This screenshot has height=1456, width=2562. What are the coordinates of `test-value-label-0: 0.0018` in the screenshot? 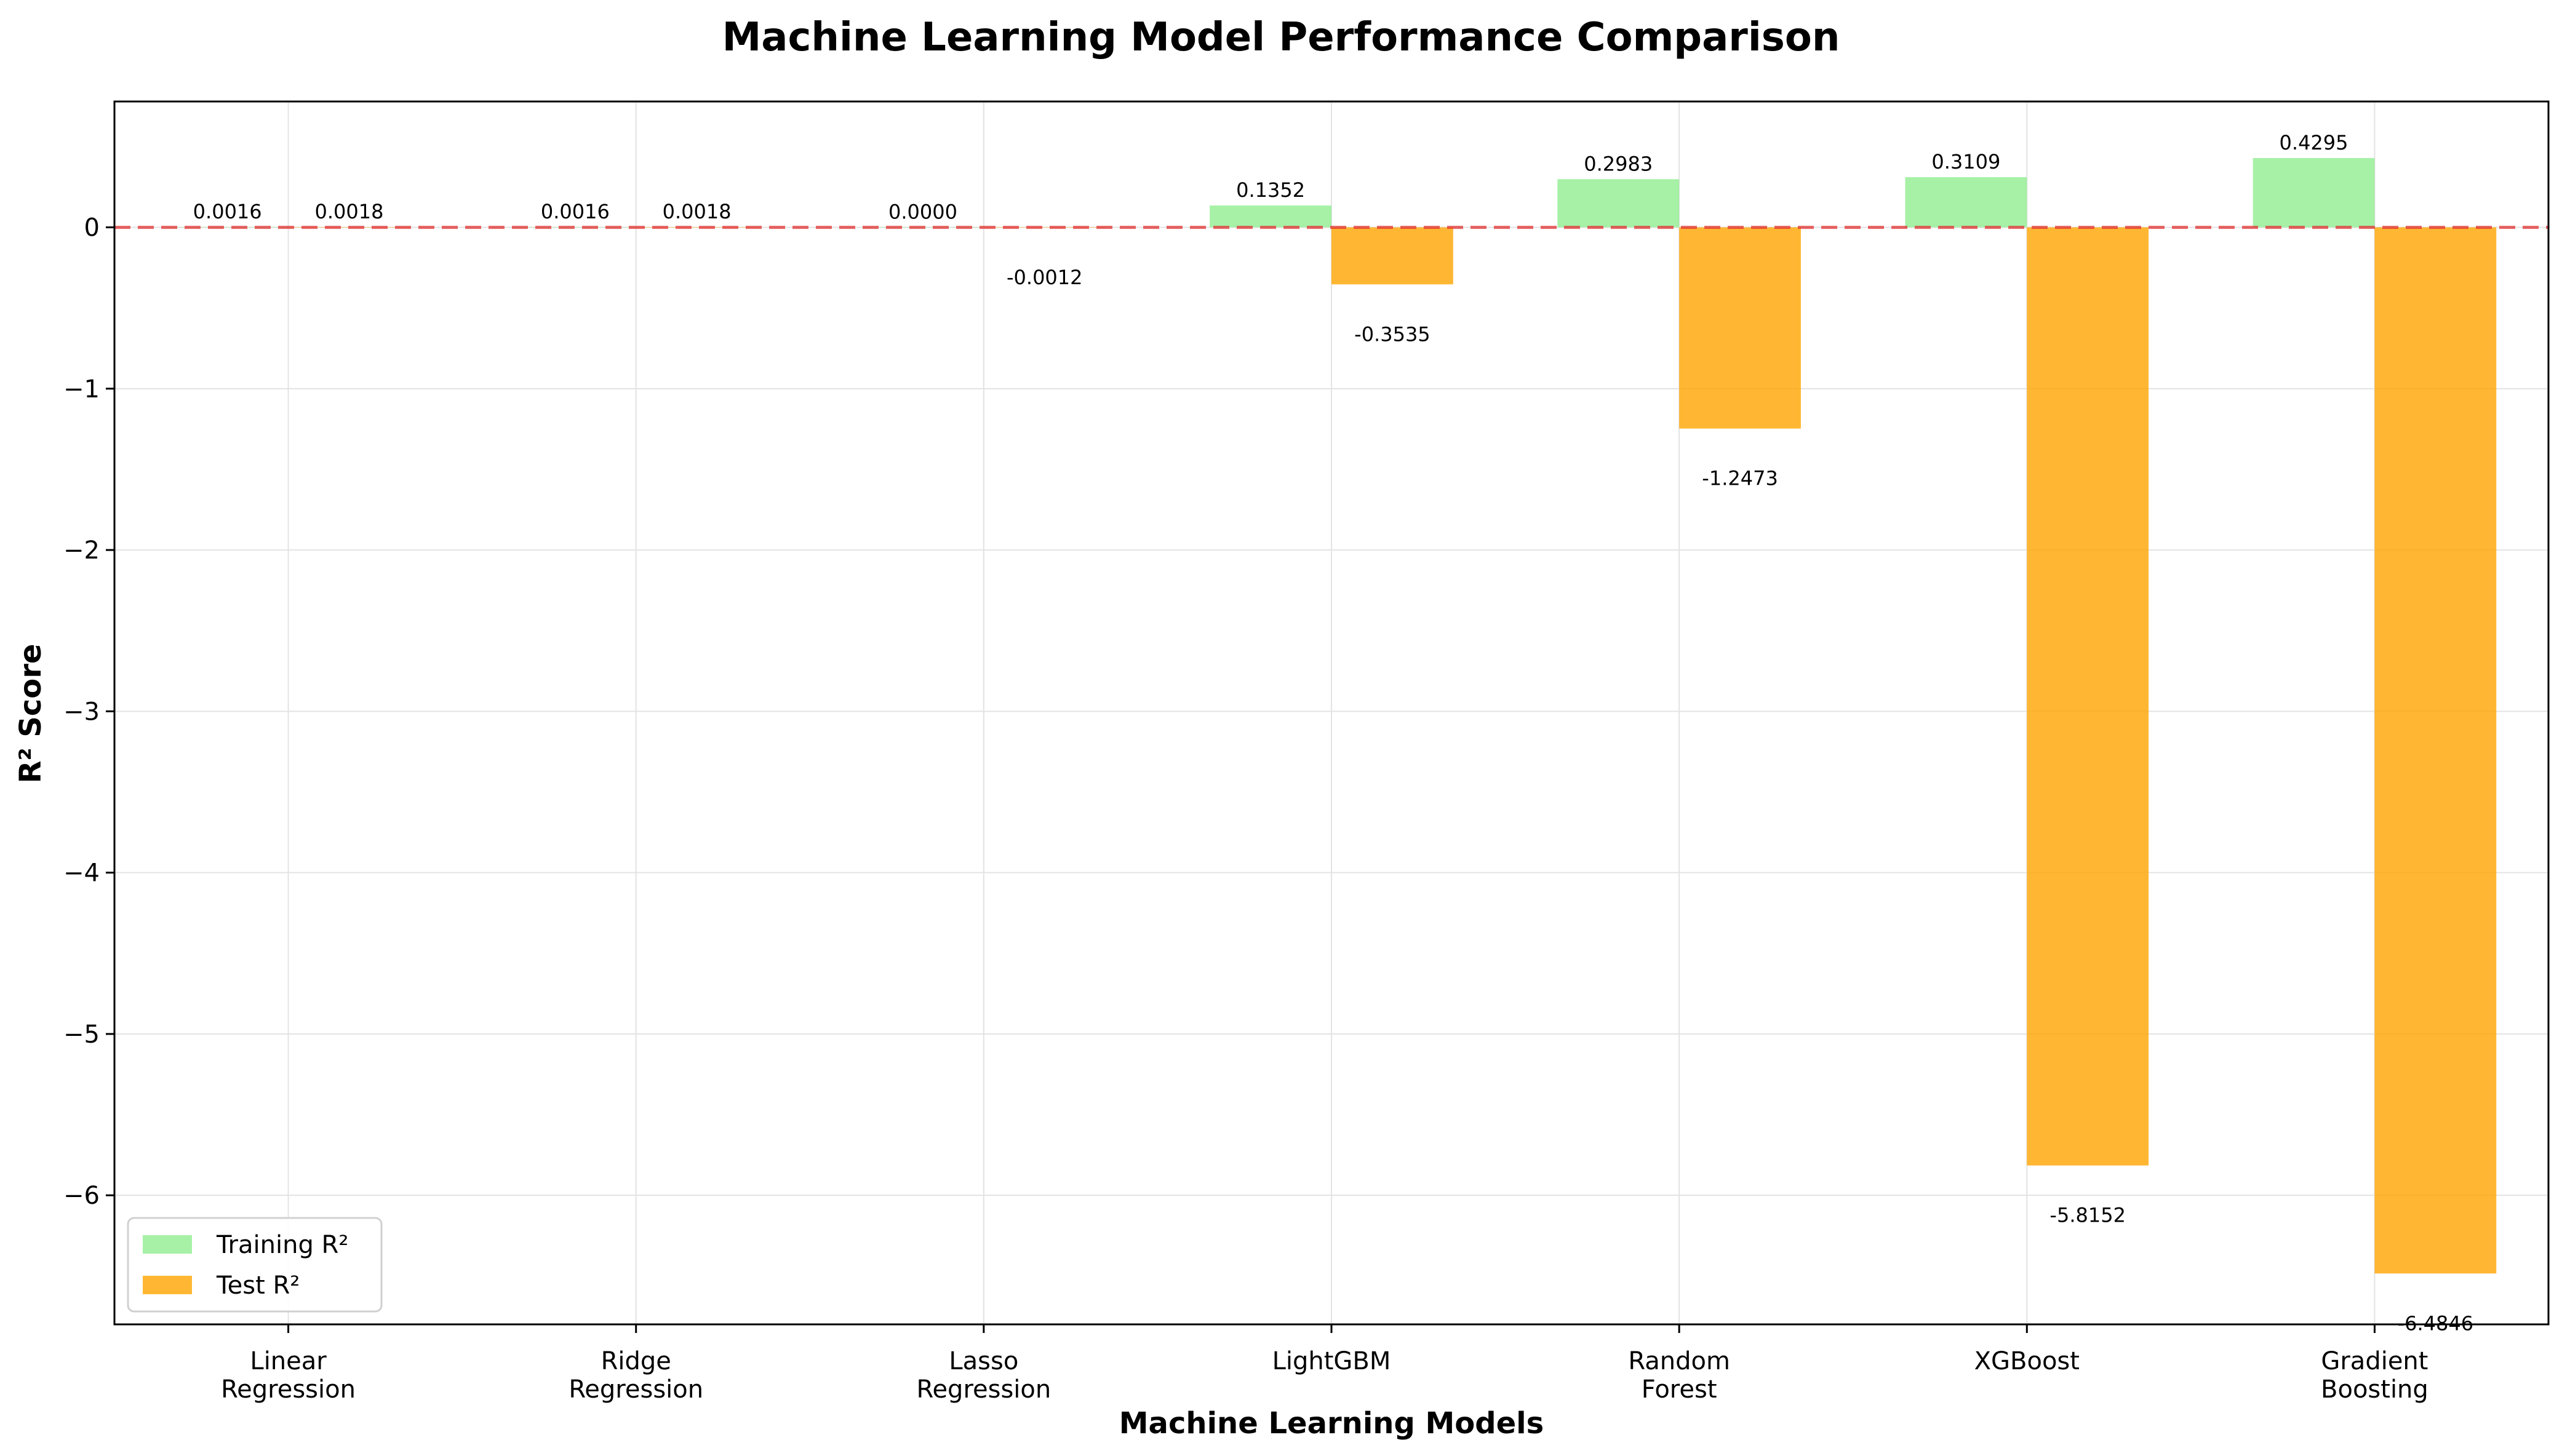 It's located at (349, 211).